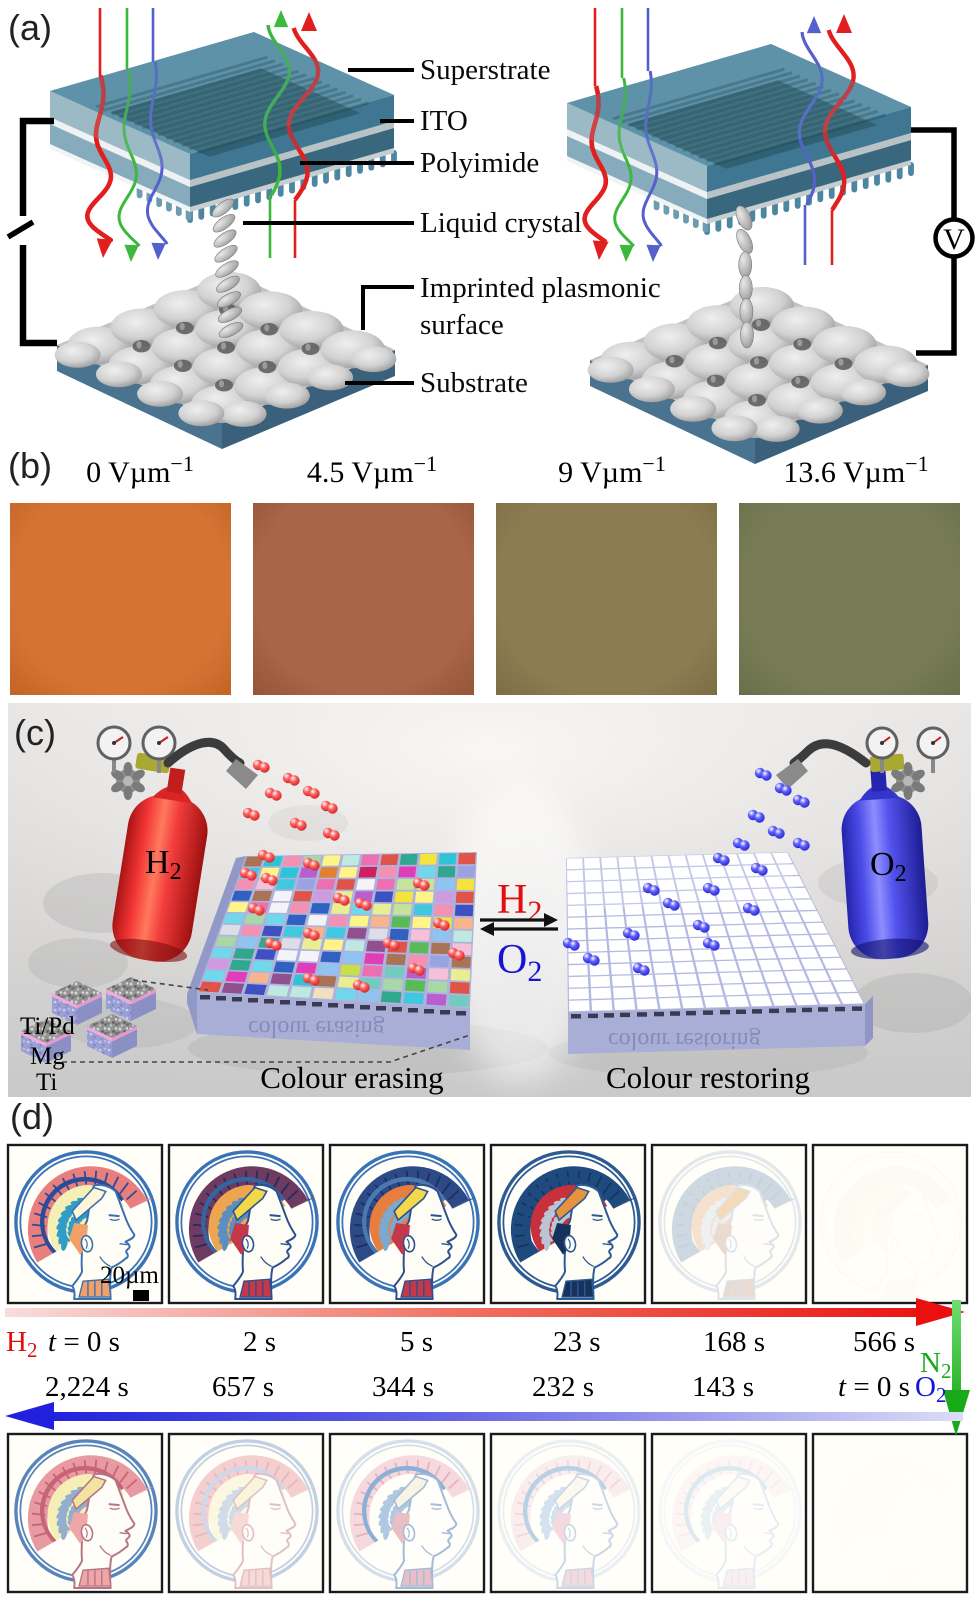 The width and height of the screenshot is (979, 1600). What do you see at coordinates (259, 1342) in the screenshot?
I see `svg-text: 2 s` at bounding box center [259, 1342].